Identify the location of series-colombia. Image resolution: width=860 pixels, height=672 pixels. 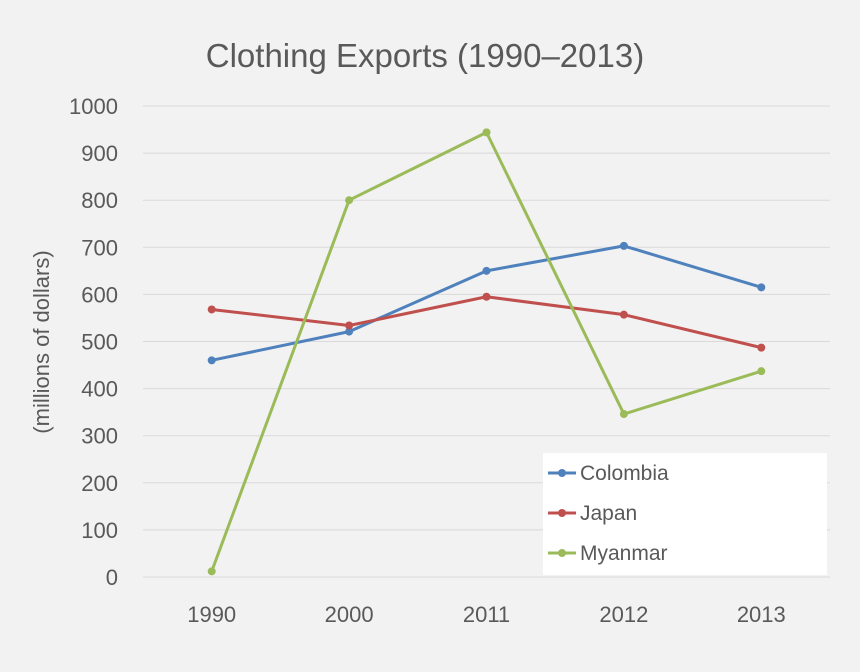
(486, 303).